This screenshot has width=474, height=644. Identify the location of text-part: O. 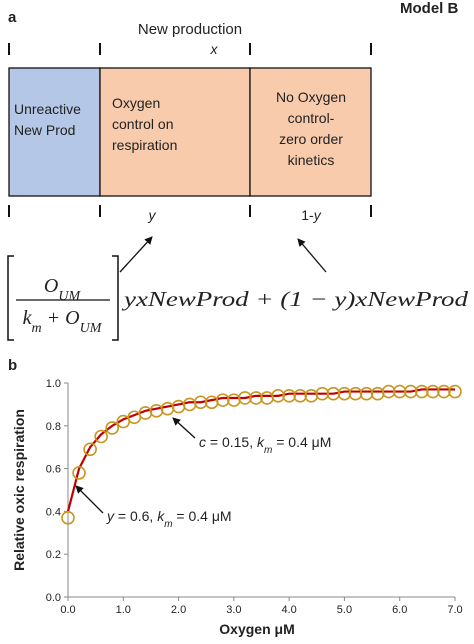
(51, 286).